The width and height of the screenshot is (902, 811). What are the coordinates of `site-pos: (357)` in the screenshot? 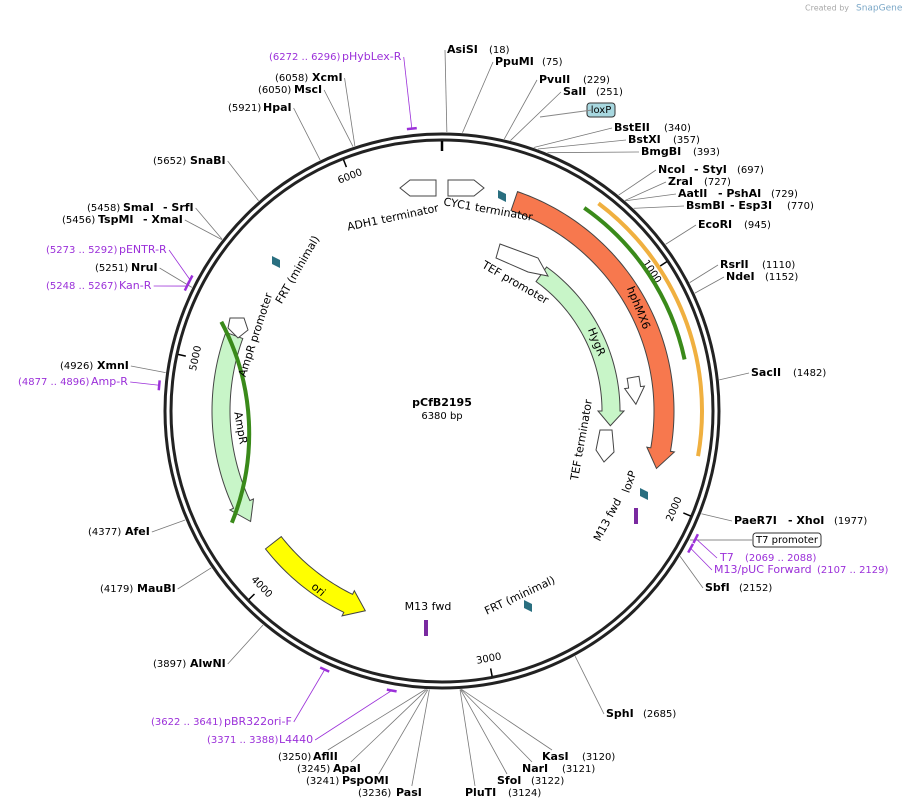 It's located at (686, 140).